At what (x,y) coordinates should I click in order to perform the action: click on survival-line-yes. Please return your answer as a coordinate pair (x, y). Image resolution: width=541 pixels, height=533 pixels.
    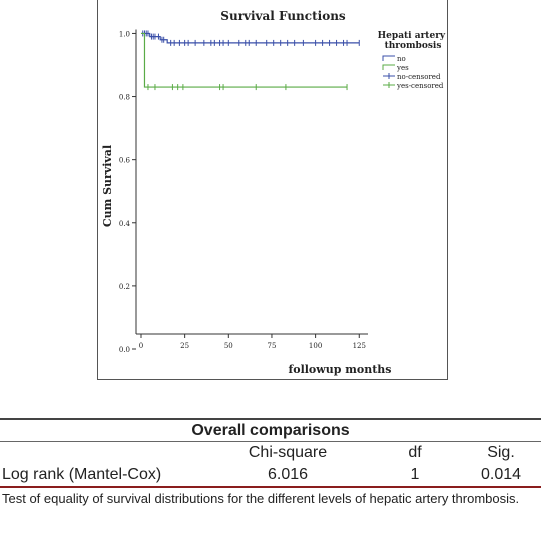
    Looking at the image, I should click on (244, 60).